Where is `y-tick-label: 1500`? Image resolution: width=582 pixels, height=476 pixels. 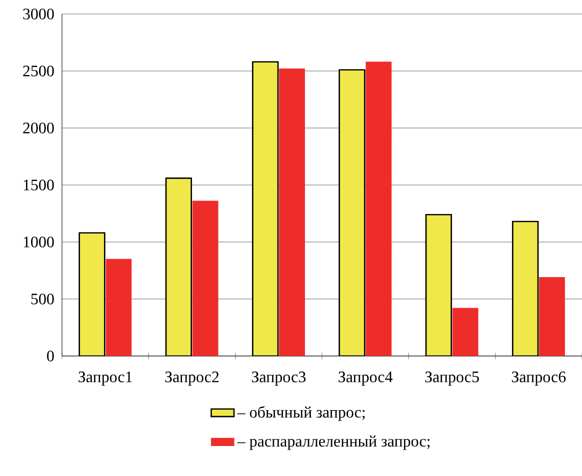 y-tick-label: 1500 is located at coordinates (39, 185).